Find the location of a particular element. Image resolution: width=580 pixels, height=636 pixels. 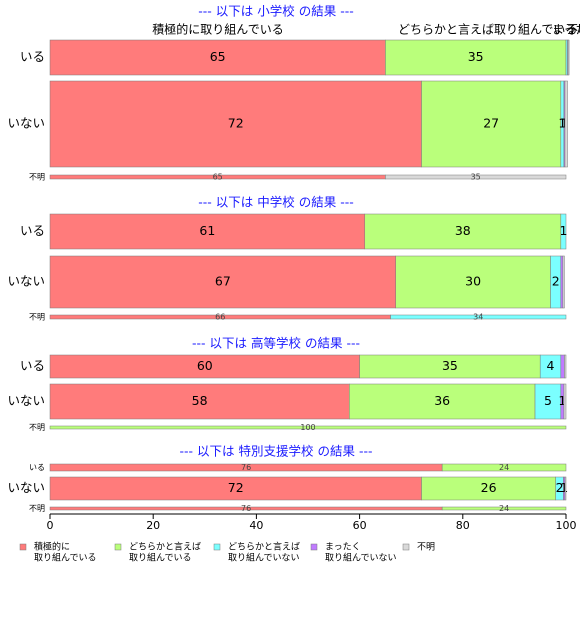

data-label: 100 is located at coordinates (307, 427).